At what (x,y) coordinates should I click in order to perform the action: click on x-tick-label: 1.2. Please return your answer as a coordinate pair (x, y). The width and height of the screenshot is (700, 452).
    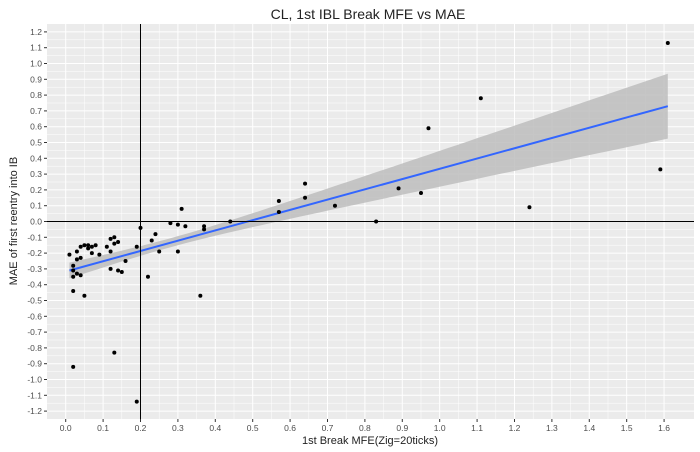
    Looking at the image, I should click on (515, 428).